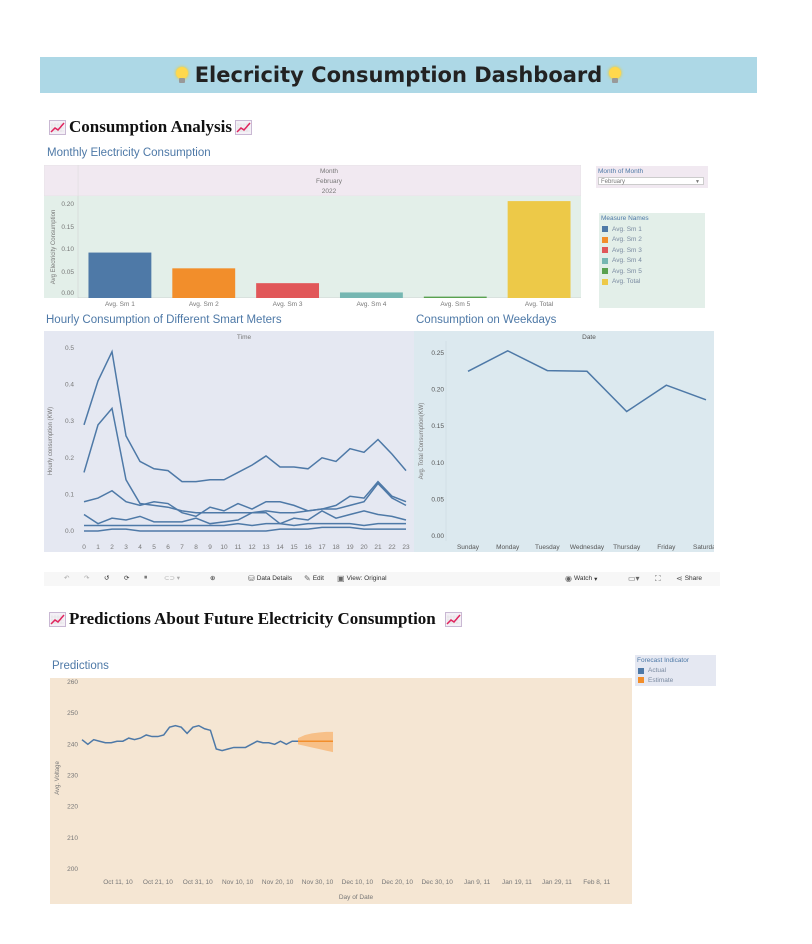  Describe the element at coordinates (437, 882) in the screenshot. I see `x-tick: Dec 30, 10` at that location.